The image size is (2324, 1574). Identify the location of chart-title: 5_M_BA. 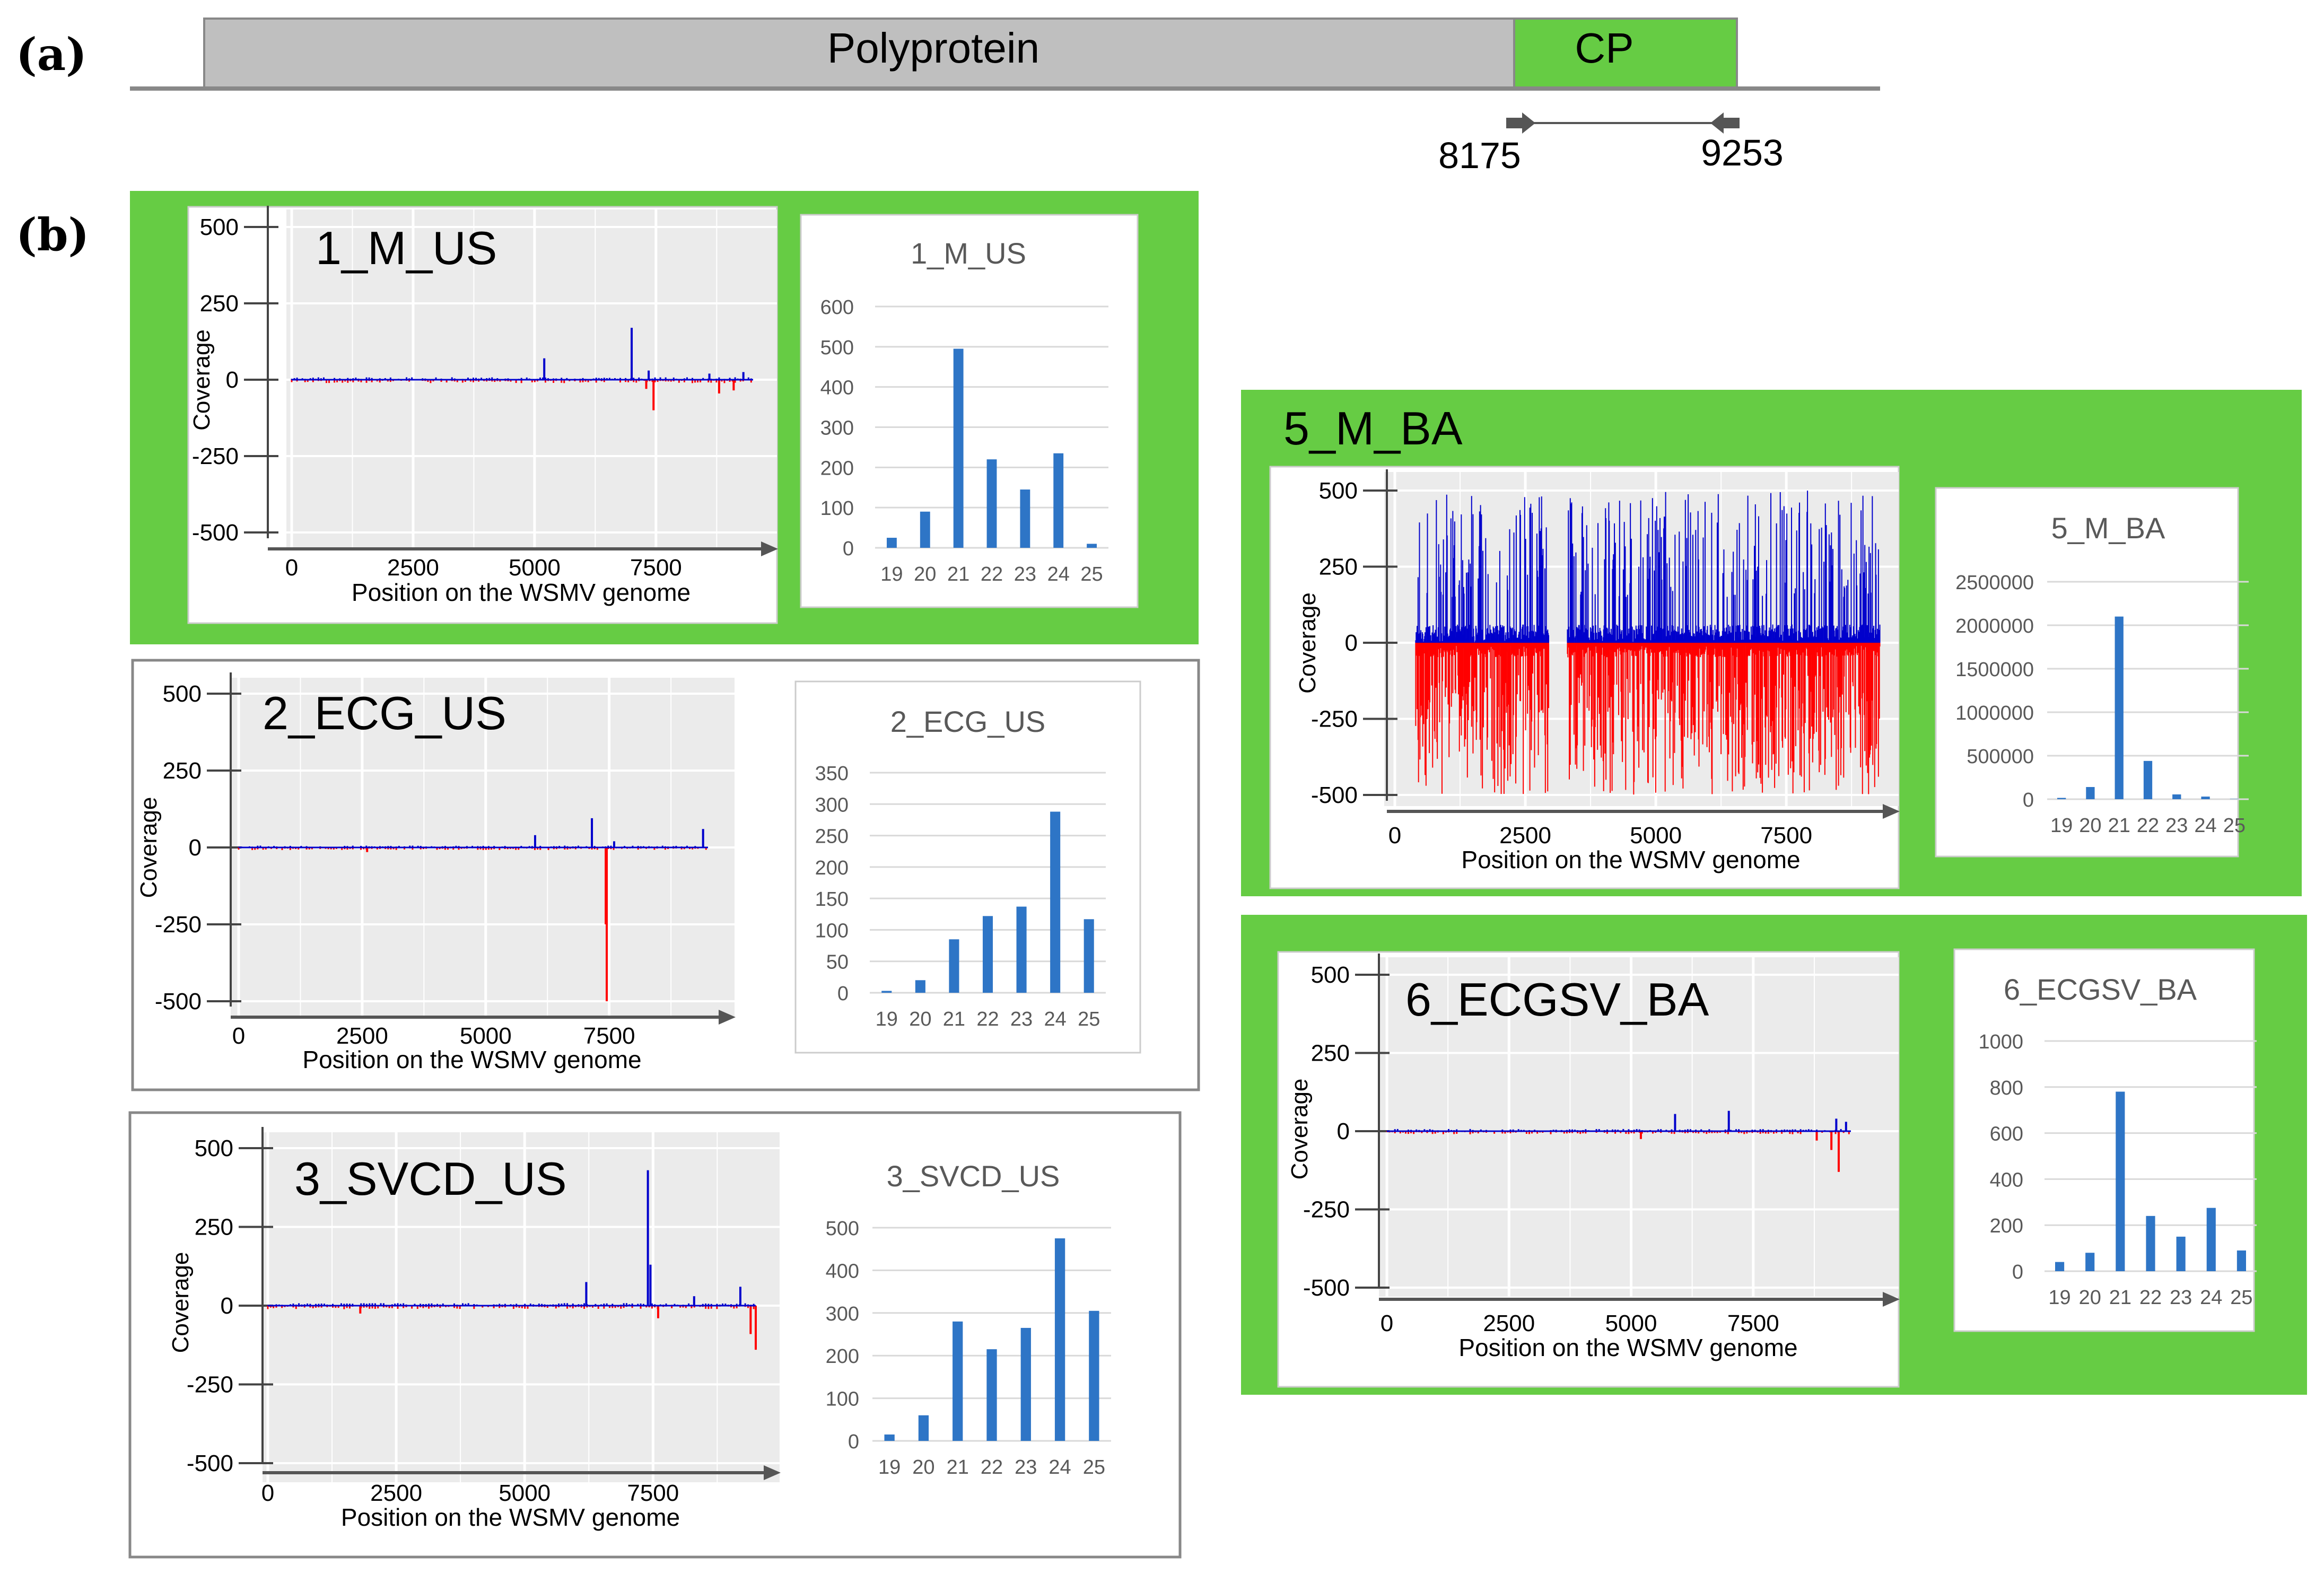
(1373, 428).